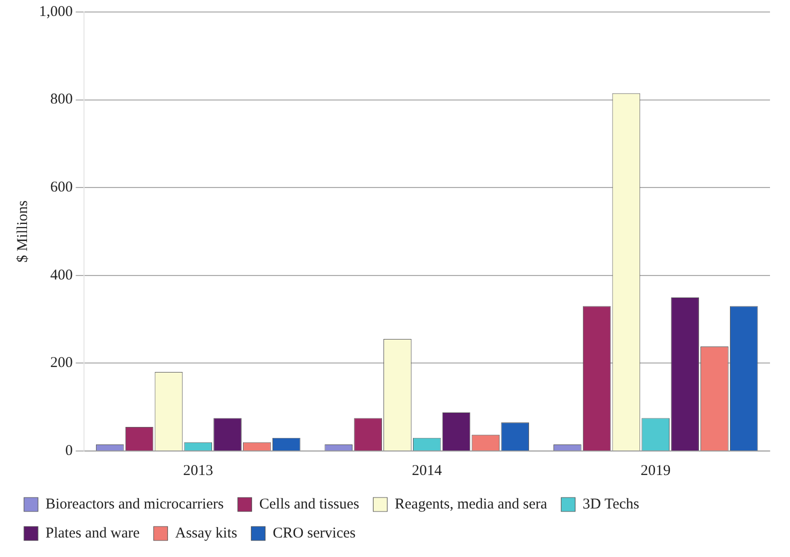 Image resolution: width=790 pixels, height=557 pixels. What do you see at coordinates (61, 363) in the screenshot?
I see `y-tick-label: 200` at bounding box center [61, 363].